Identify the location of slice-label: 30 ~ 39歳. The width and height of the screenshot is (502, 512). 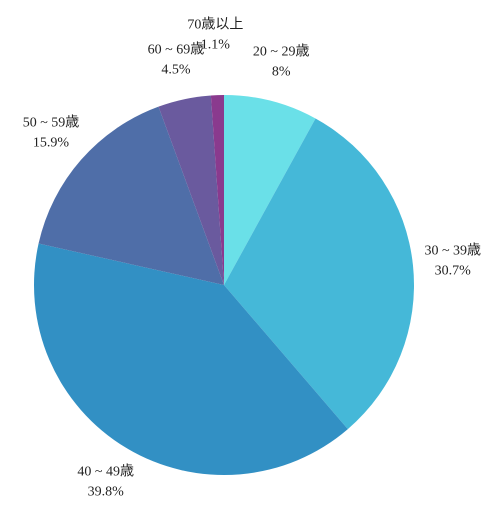
(452, 250).